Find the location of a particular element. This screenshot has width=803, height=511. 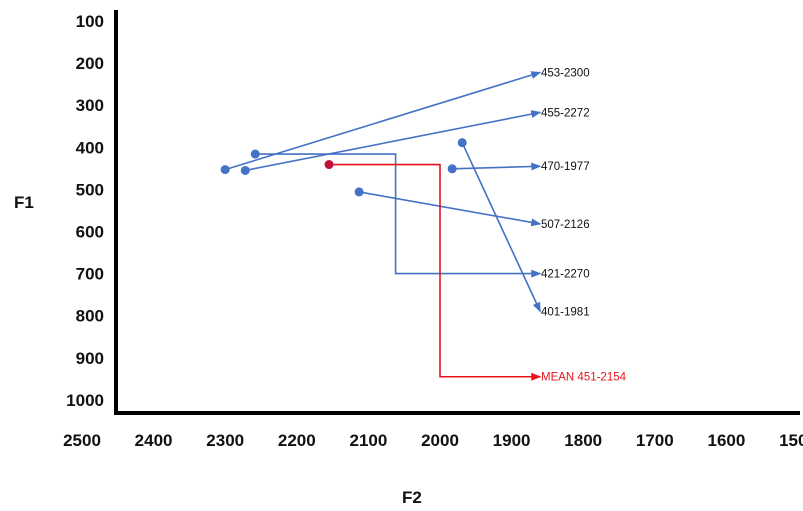

mean-point is located at coordinates (329, 165).